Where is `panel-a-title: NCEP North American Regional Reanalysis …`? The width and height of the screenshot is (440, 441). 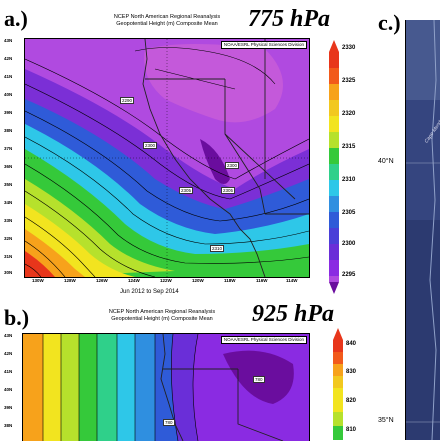 panel-a-title: NCEP North American Regional Reanalysis … is located at coordinates (167, 21).